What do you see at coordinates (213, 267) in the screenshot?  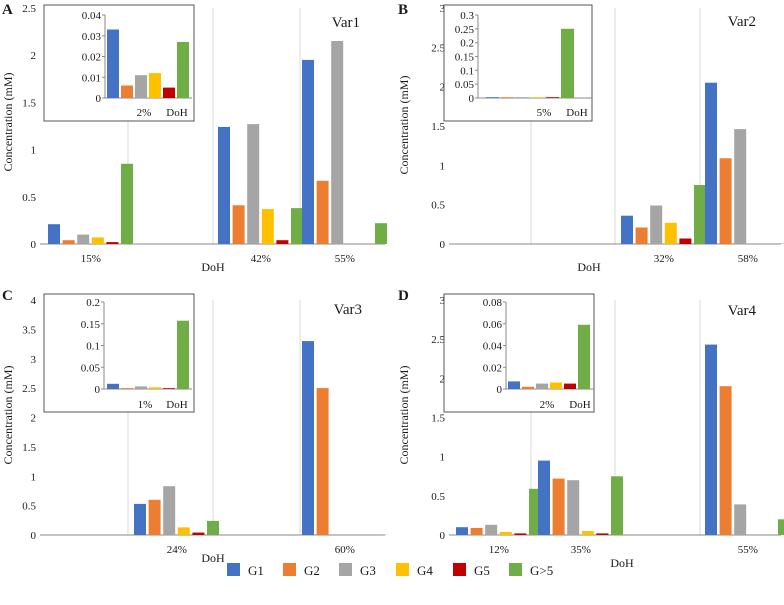 I see `x-axis-label: DoH` at bounding box center [213, 267].